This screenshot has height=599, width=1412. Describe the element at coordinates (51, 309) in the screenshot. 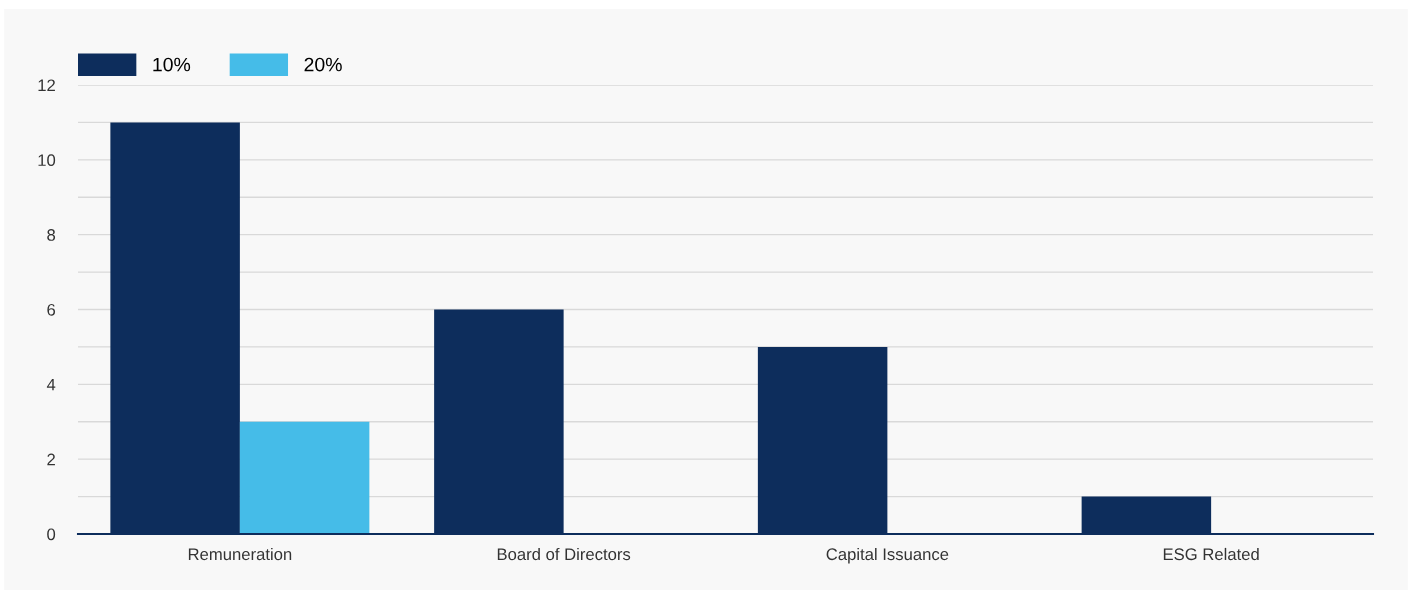

I see `y-tick-label: 6` at that location.